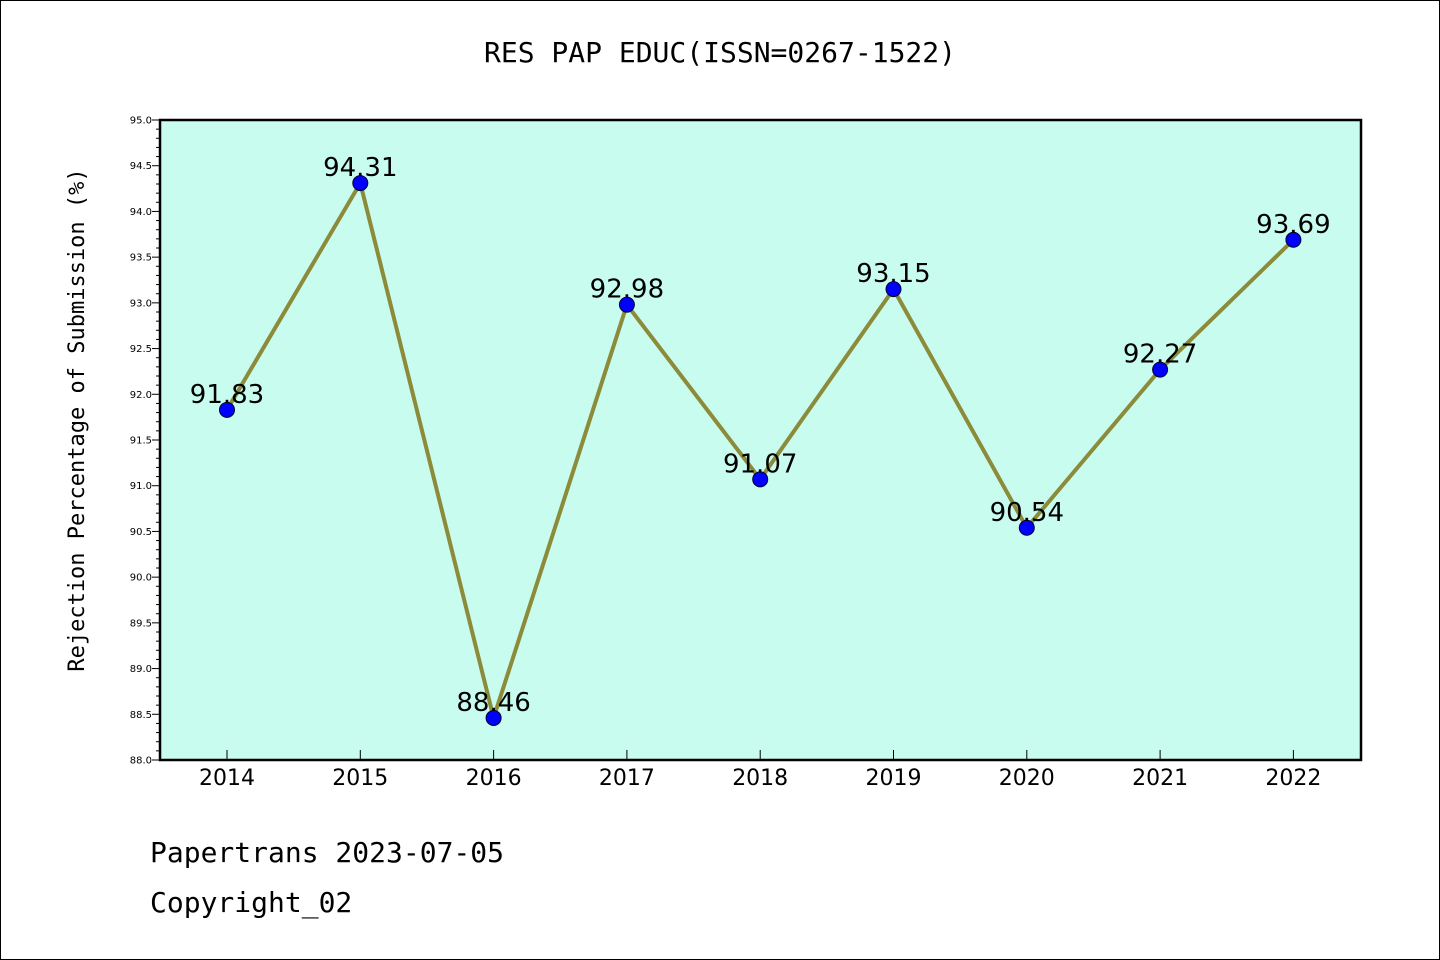 The height and width of the screenshot is (960, 1440). I want to click on y-tick-label: 95.0, so click(141, 121).